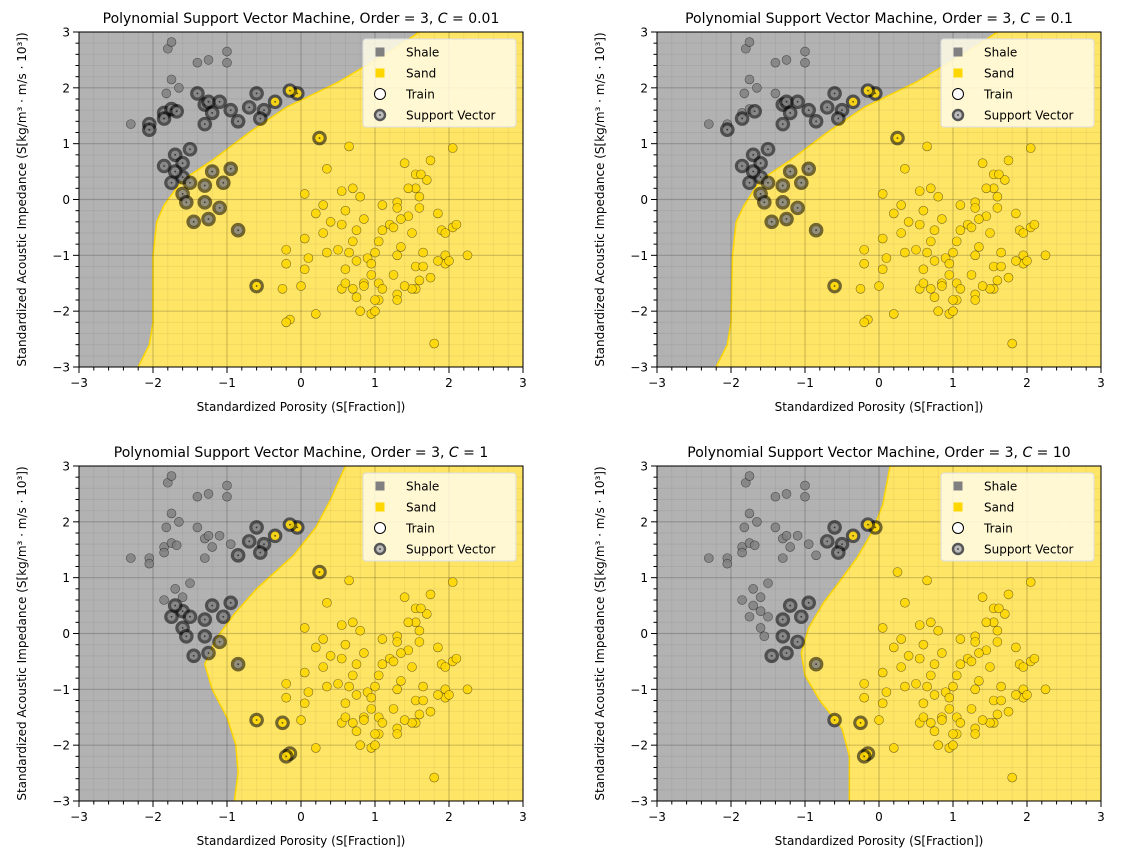 The image size is (1121, 858). What do you see at coordinates (153, 383) in the screenshot?
I see `x-tick-label: −2` at bounding box center [153, 383].